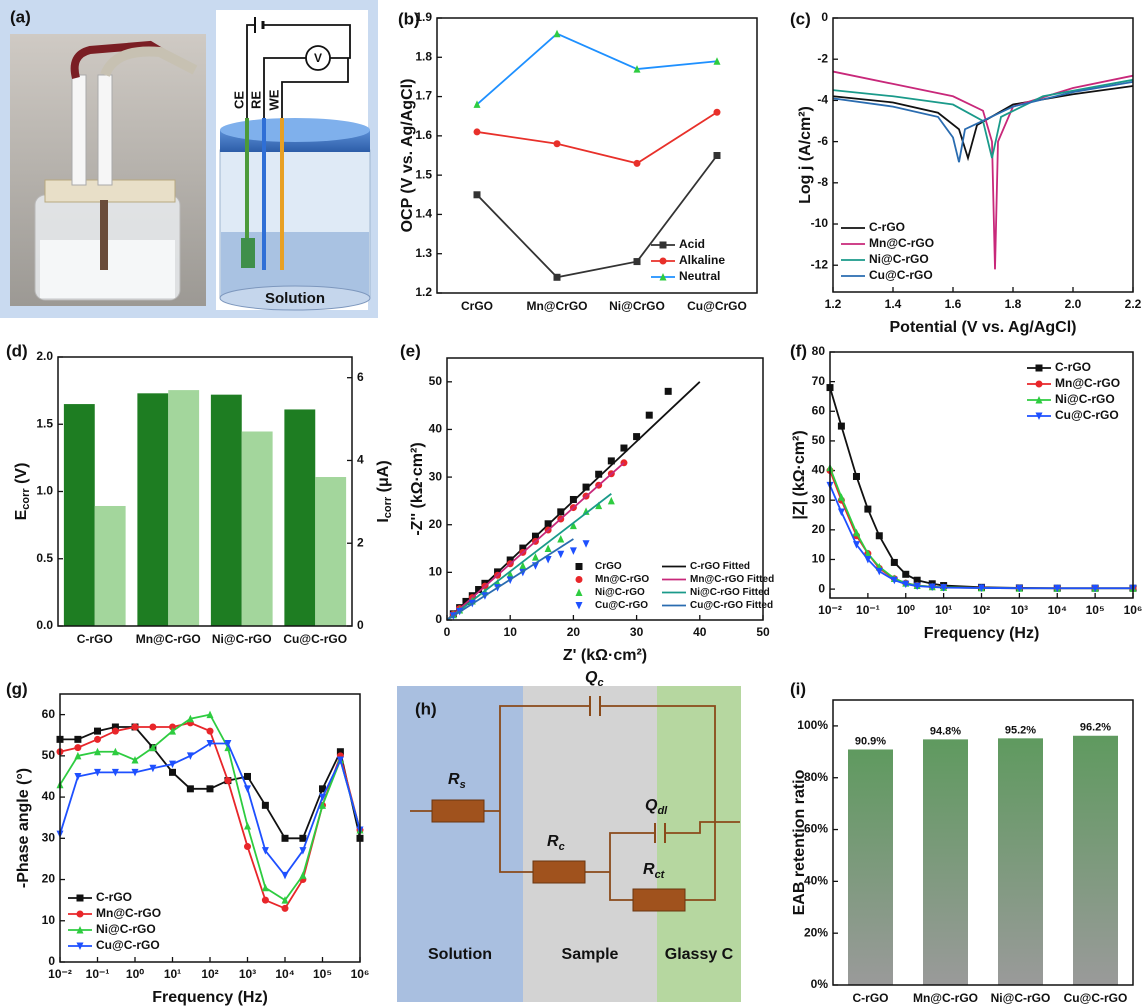 The image size is (1143, 1007). What do you see at coordinates (248, 253) in the screenshot?
I see `counter-electrode-plate` at bounding box center [248, 253].